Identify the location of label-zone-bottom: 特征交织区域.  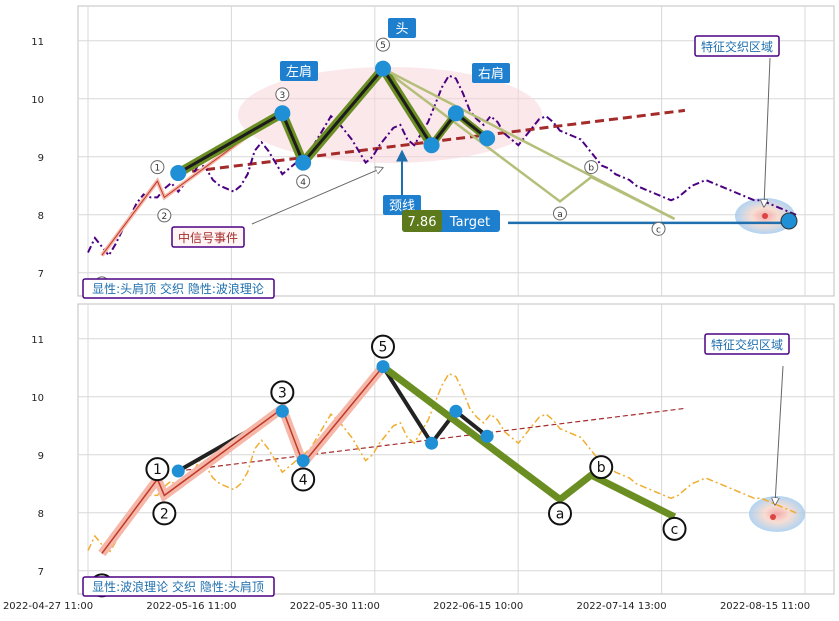
(747, 344).